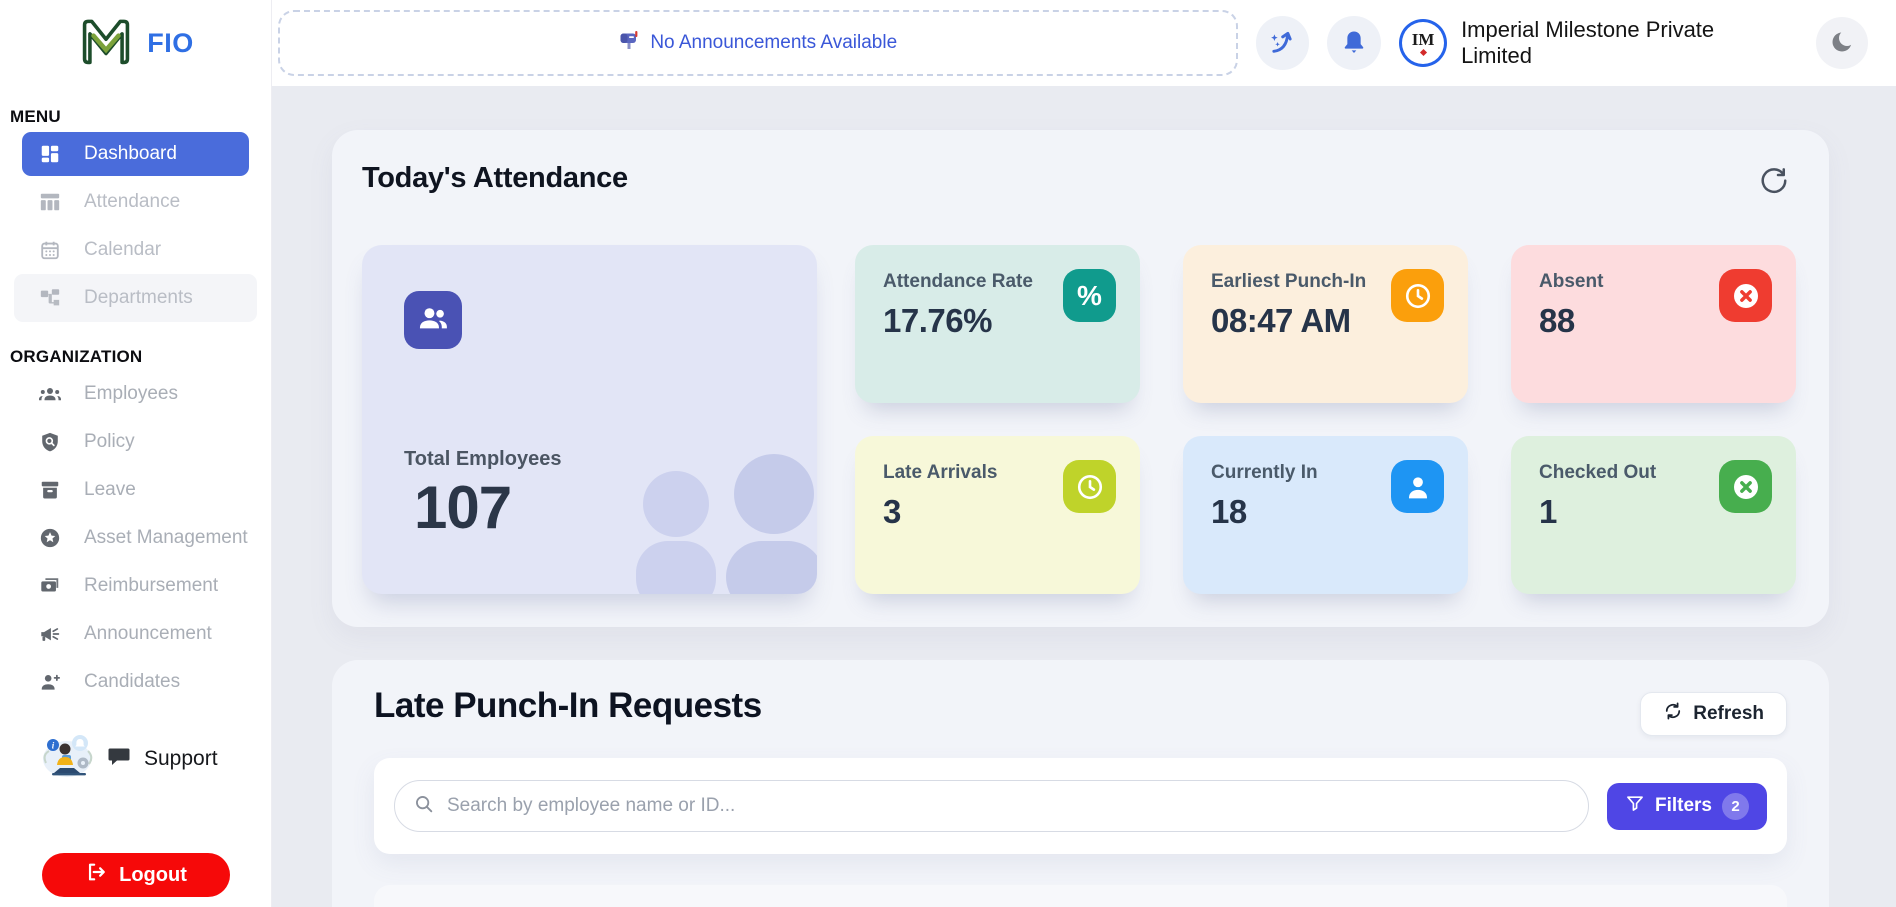  Describe the element at coordinates (110, 489) in the screenshot. I see `sidebar-item-label: Leave` at that location.